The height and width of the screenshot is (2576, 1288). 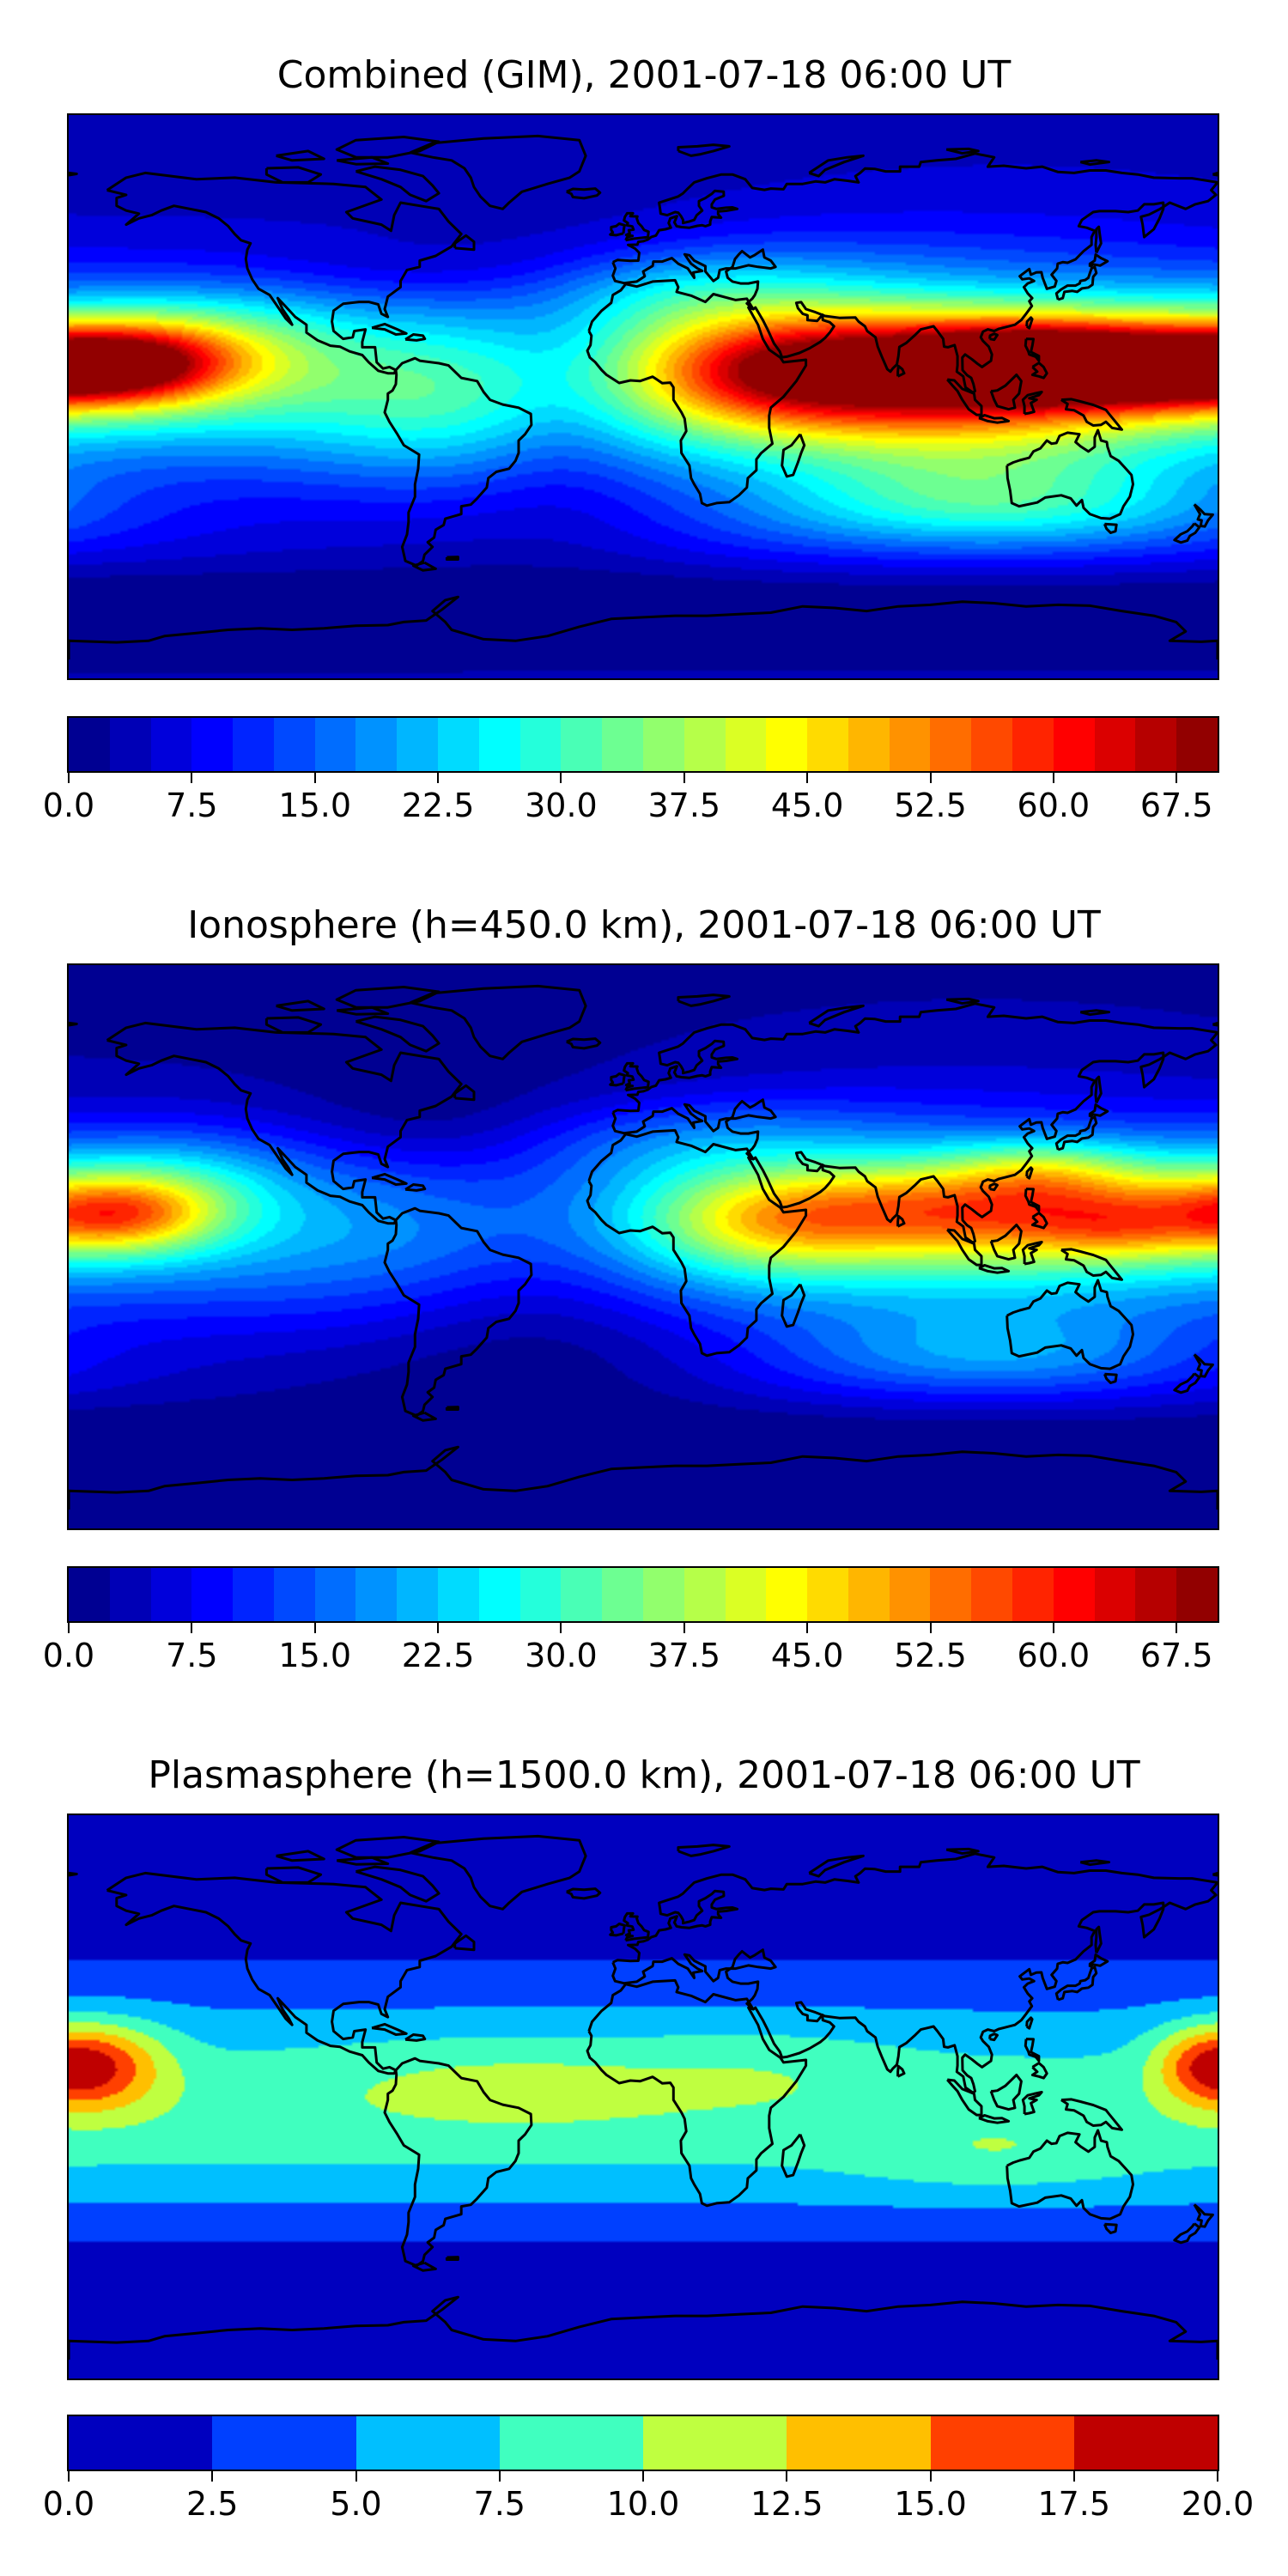 What do you see at coordinates (631, 1649) in the screenshot?
I see `colorbar-ticks: 0.0 7.5 15.0 22.5 30.0 37.5 45.0 52.5 60.0 67.5` at bounding box center [631, 1649].